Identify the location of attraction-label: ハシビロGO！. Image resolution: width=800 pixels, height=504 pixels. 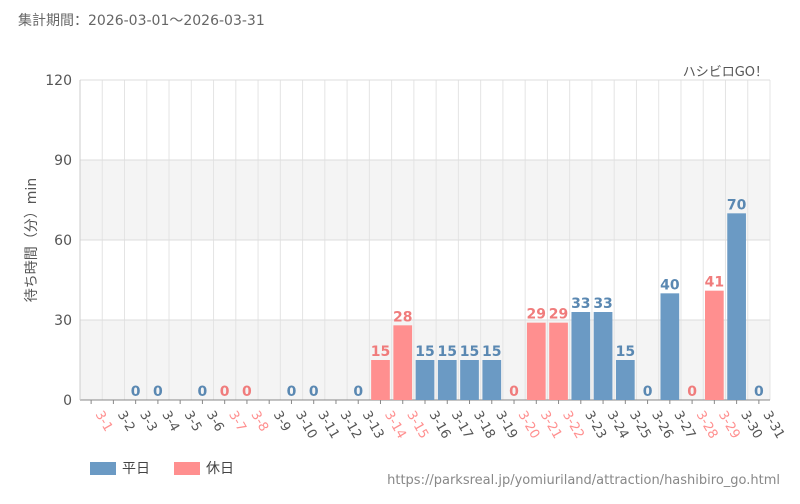
(725, 72).